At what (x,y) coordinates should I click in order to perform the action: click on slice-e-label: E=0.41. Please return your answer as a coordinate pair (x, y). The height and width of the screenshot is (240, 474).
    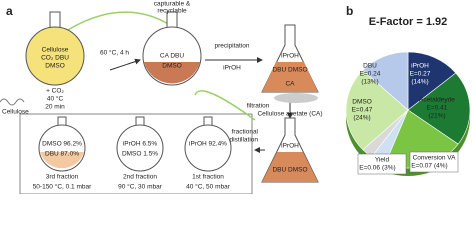
    Looking at the image, I should click on (437, 108).